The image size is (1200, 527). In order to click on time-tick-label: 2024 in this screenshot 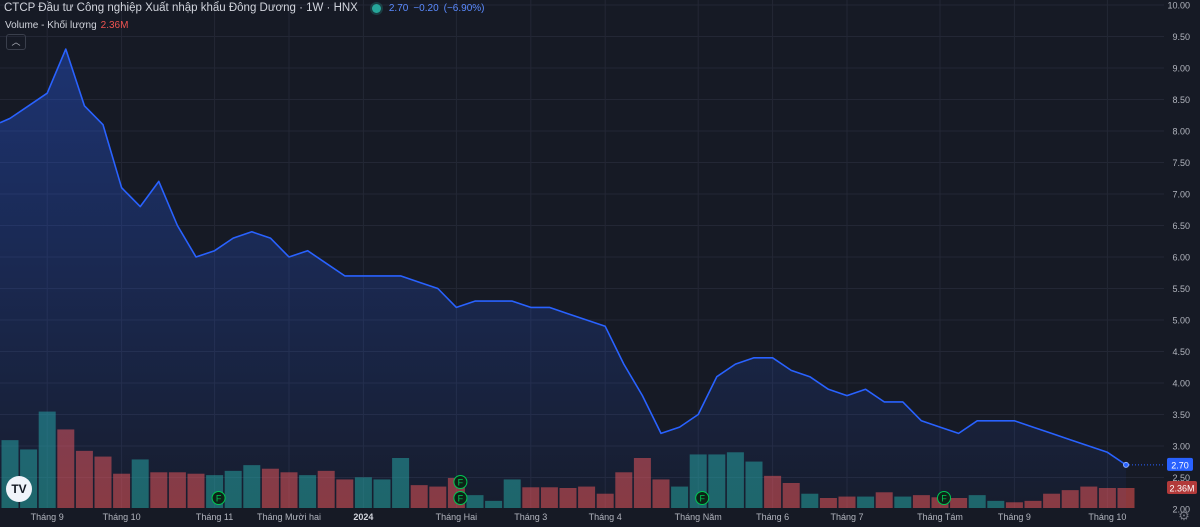, I will do `click(363, 517)`.